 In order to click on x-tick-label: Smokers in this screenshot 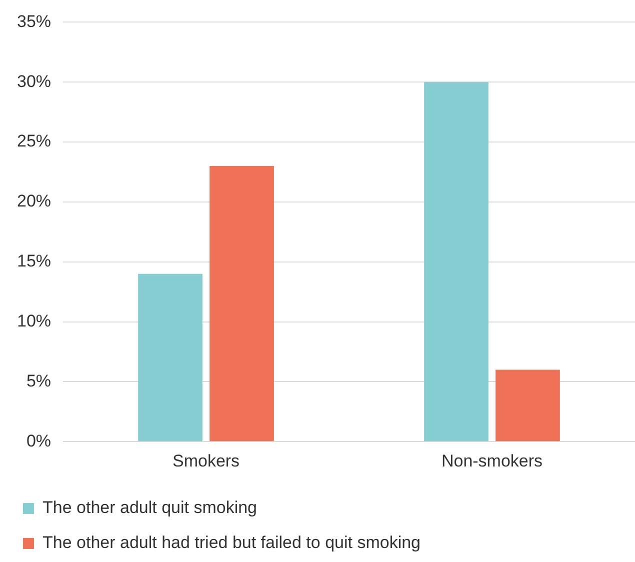, I will do `click(206, 460)`.